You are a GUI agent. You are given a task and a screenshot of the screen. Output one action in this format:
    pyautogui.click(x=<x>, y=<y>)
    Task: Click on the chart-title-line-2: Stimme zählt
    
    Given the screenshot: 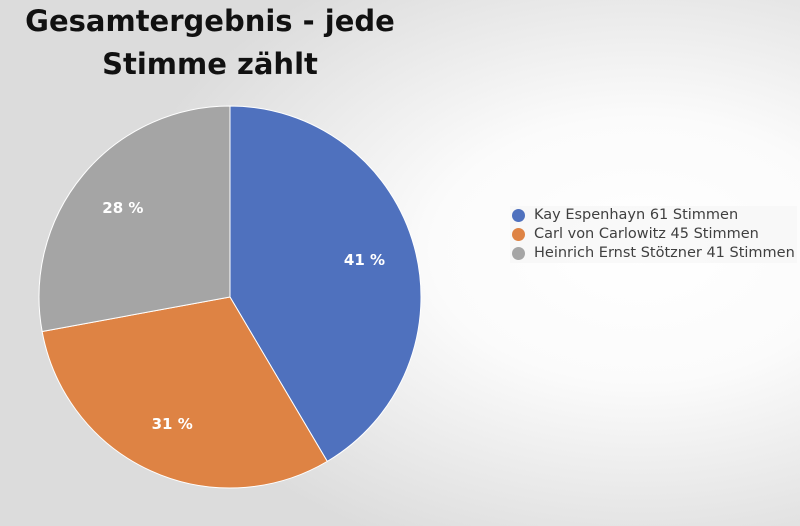 What is the action you would take?
    pyautogui.click(x=210, y=64)
    